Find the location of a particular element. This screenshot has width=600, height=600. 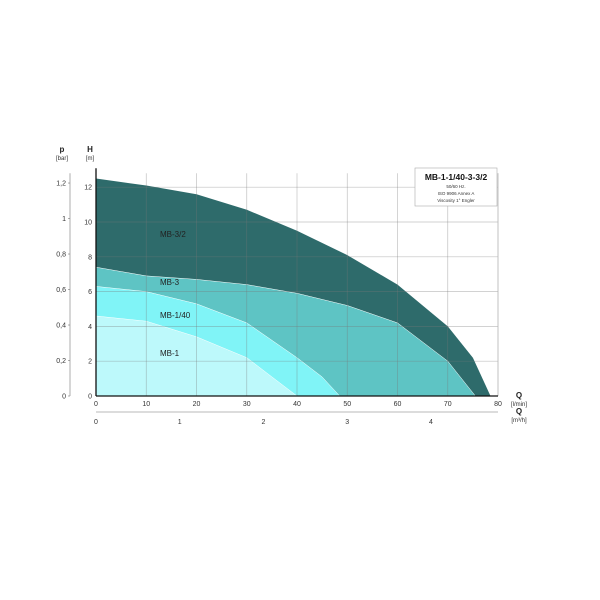

y2-tick-label: 0,2 is located at coordinates (61, 361).